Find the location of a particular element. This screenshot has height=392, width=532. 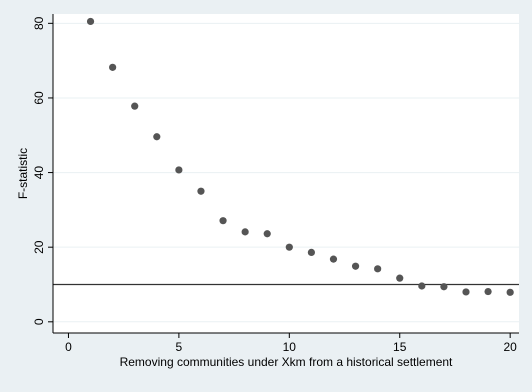

y-tick-label: 80 is located at coordinates (39, 23).